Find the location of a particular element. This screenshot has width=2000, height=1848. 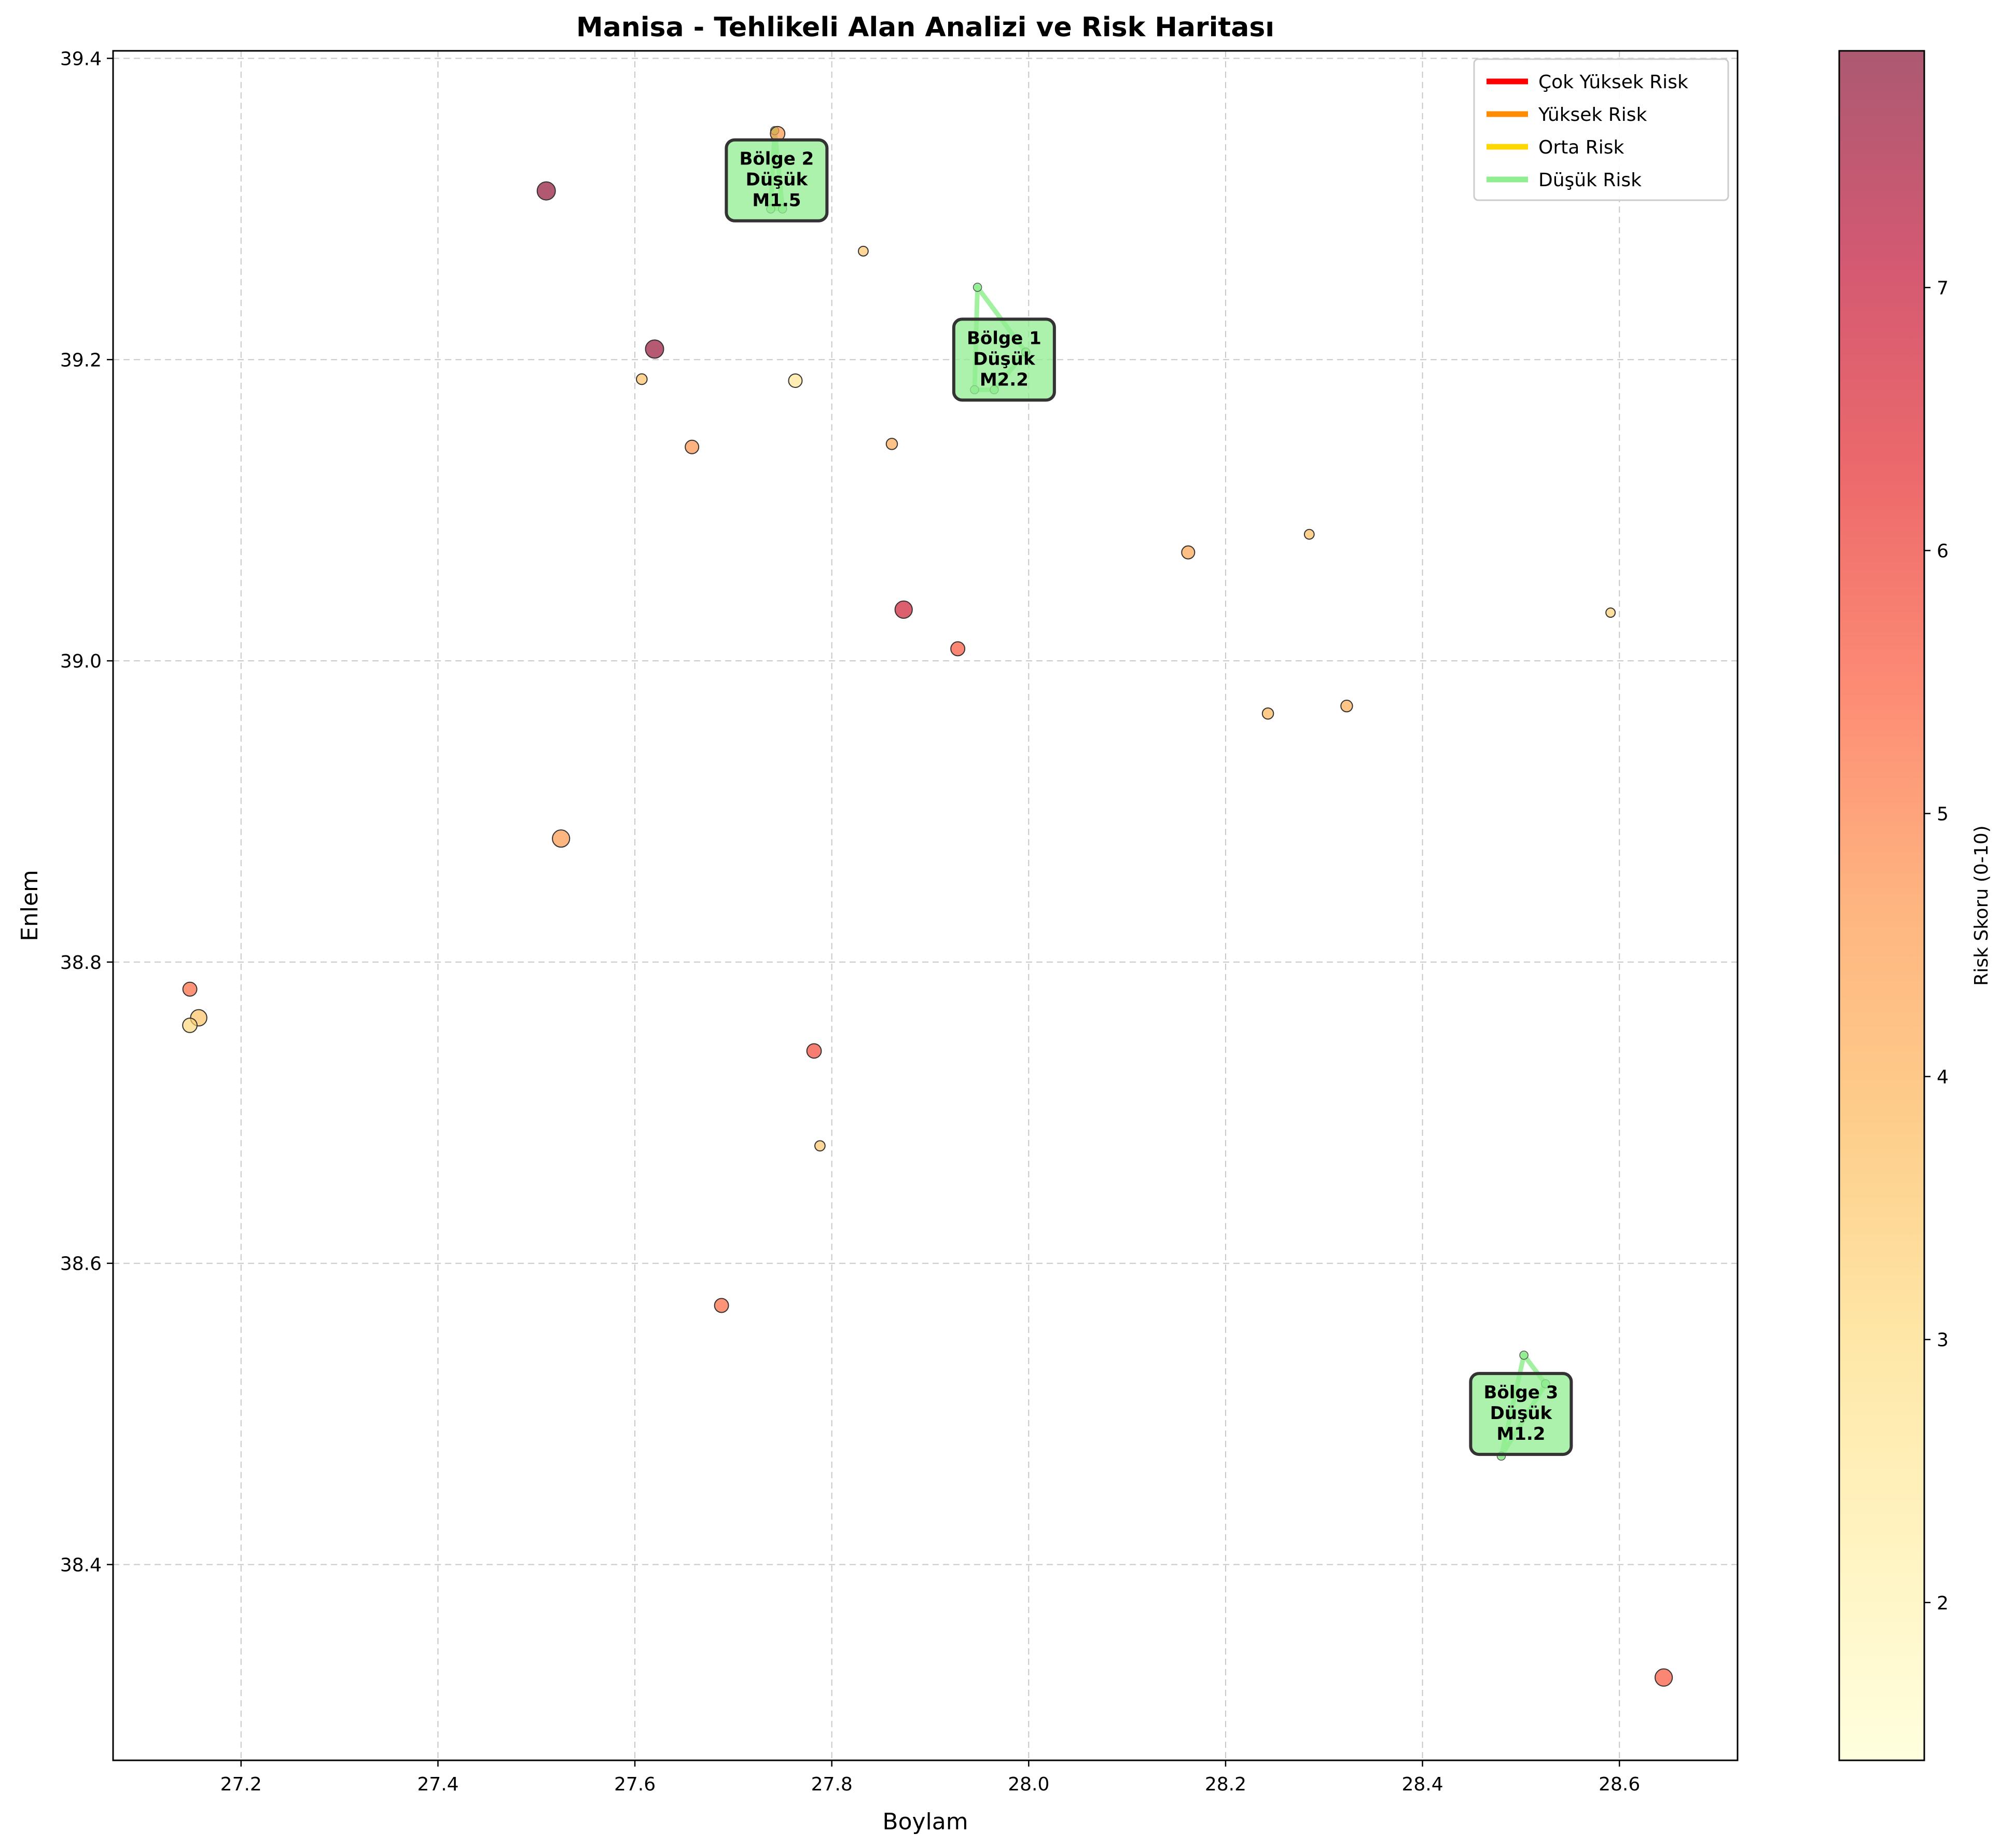

x-tick-label: 28.6 is located at coordinates (1619, 1784).